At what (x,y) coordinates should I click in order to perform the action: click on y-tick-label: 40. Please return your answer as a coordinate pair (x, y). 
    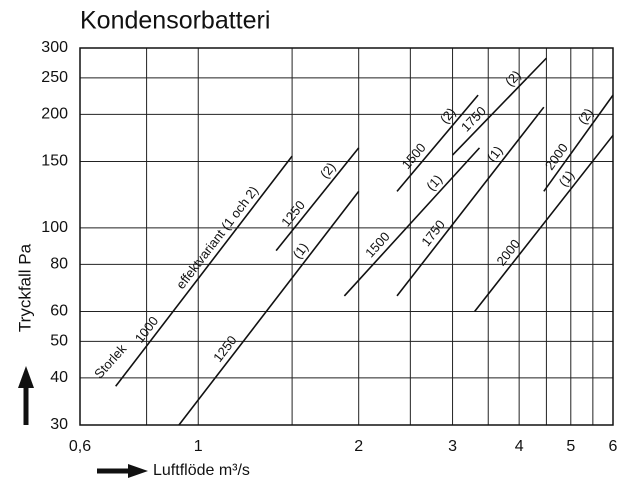
    Looking at the image, I should click on (59, 377).